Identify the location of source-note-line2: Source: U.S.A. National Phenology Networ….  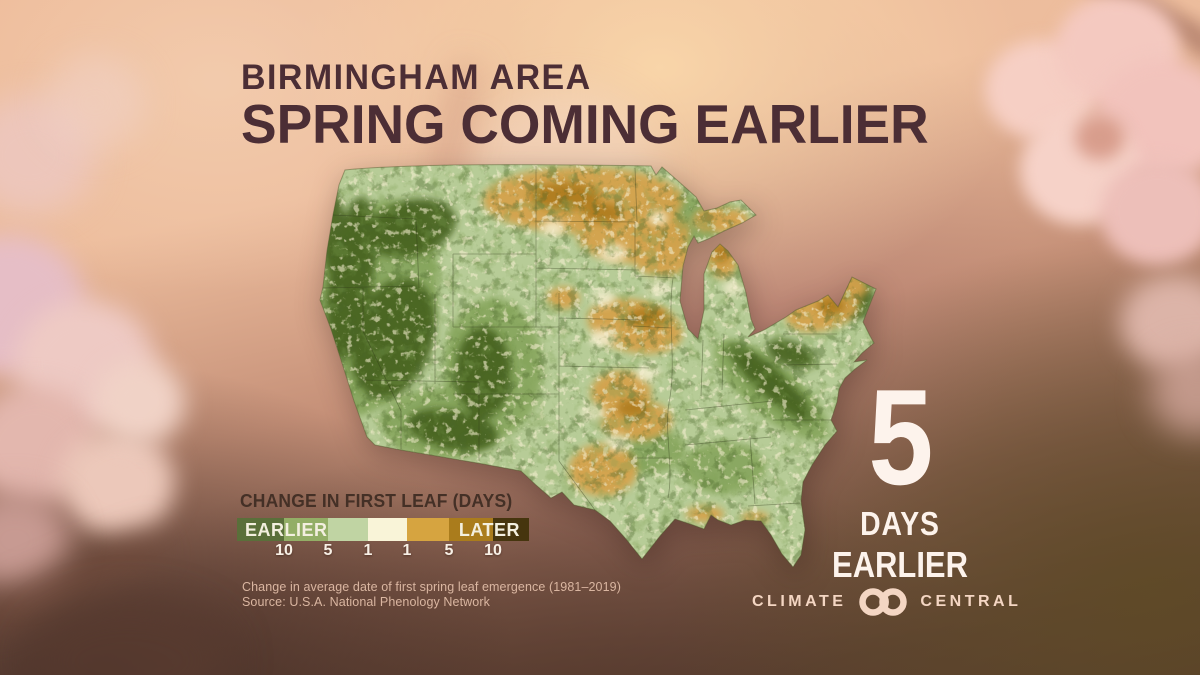
(366, 602).